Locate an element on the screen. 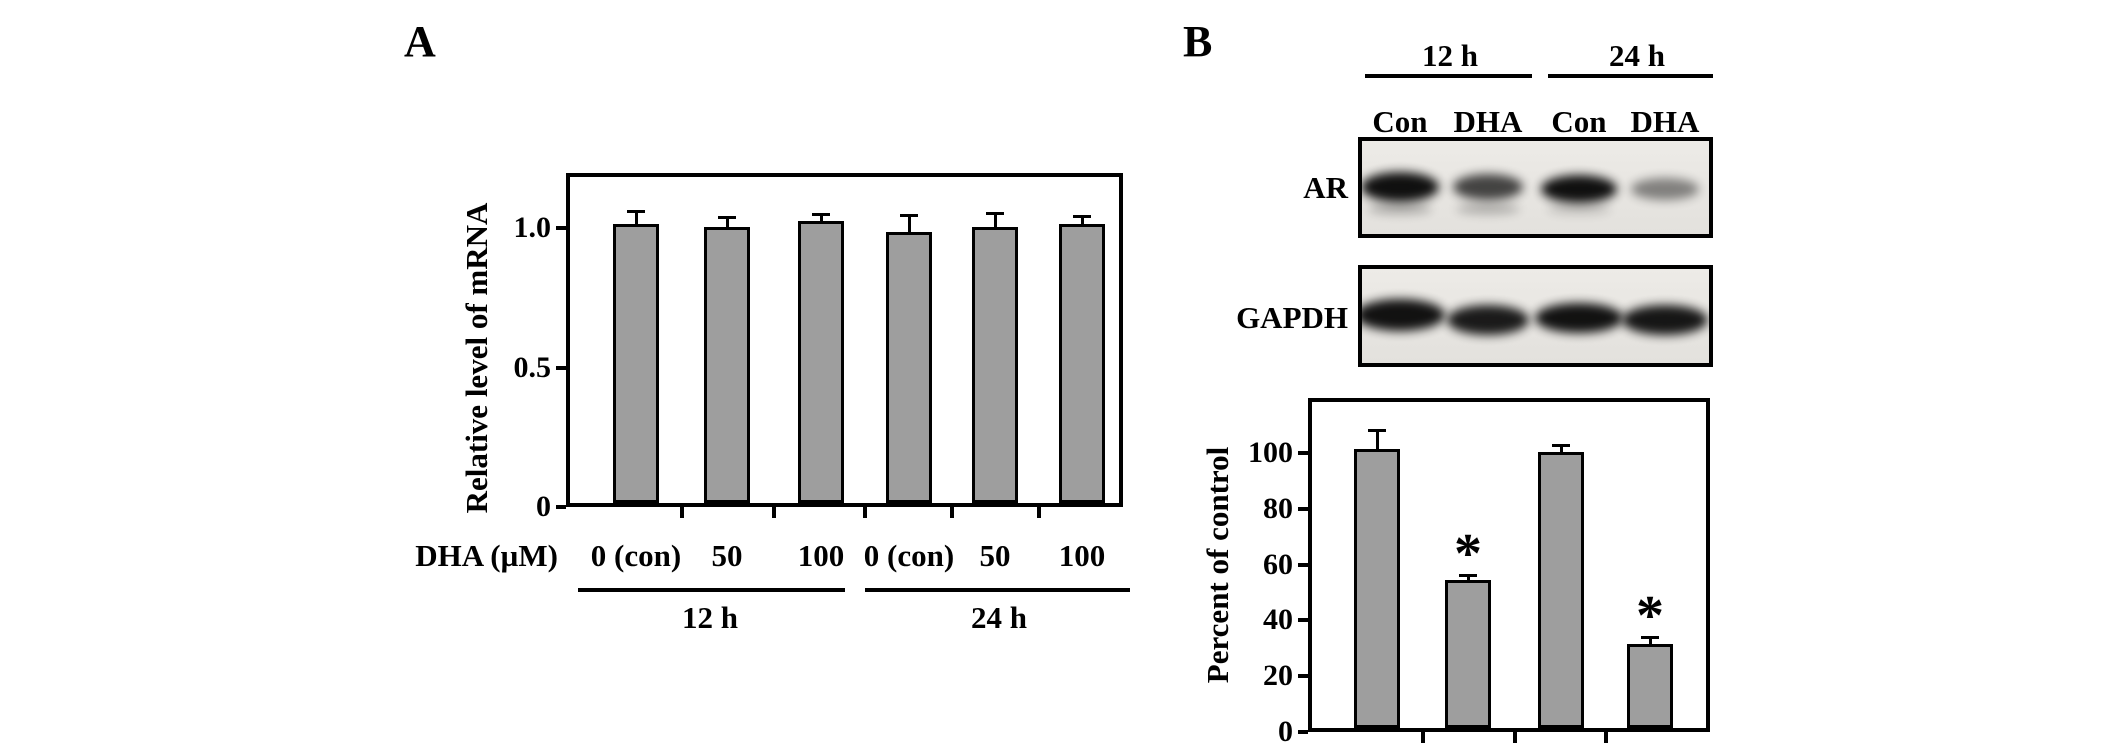 The width and height of the screenshot is (2126, 752). panel-a-group-label-12h: 12 h is located at coordinates (710, 617).